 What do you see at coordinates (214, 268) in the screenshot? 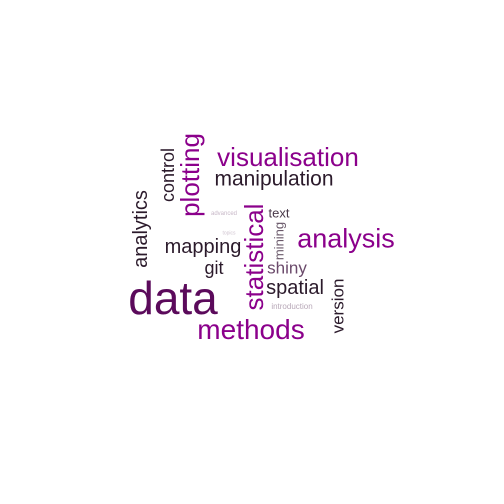
I see `word-git: git` at bounding box center [214, 268].